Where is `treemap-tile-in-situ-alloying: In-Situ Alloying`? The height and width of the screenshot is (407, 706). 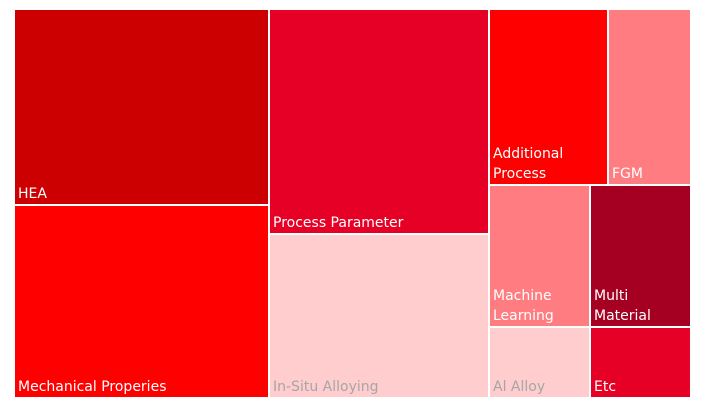 treemap-tile-in-situ-alloying: In-Situ Alloying is located at coordinates (379, 316).